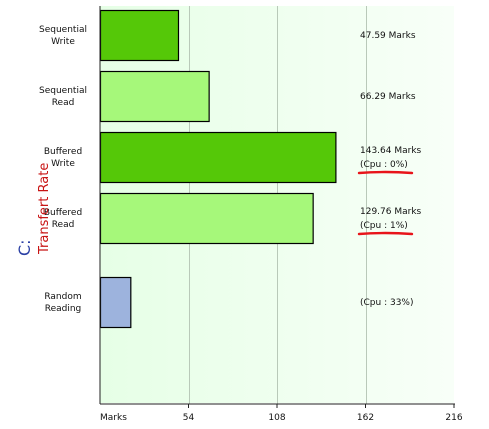 Image resolution: width=489 pixels, height=429 pixels. I want to click on category-label: Reading, so click(63, 309).